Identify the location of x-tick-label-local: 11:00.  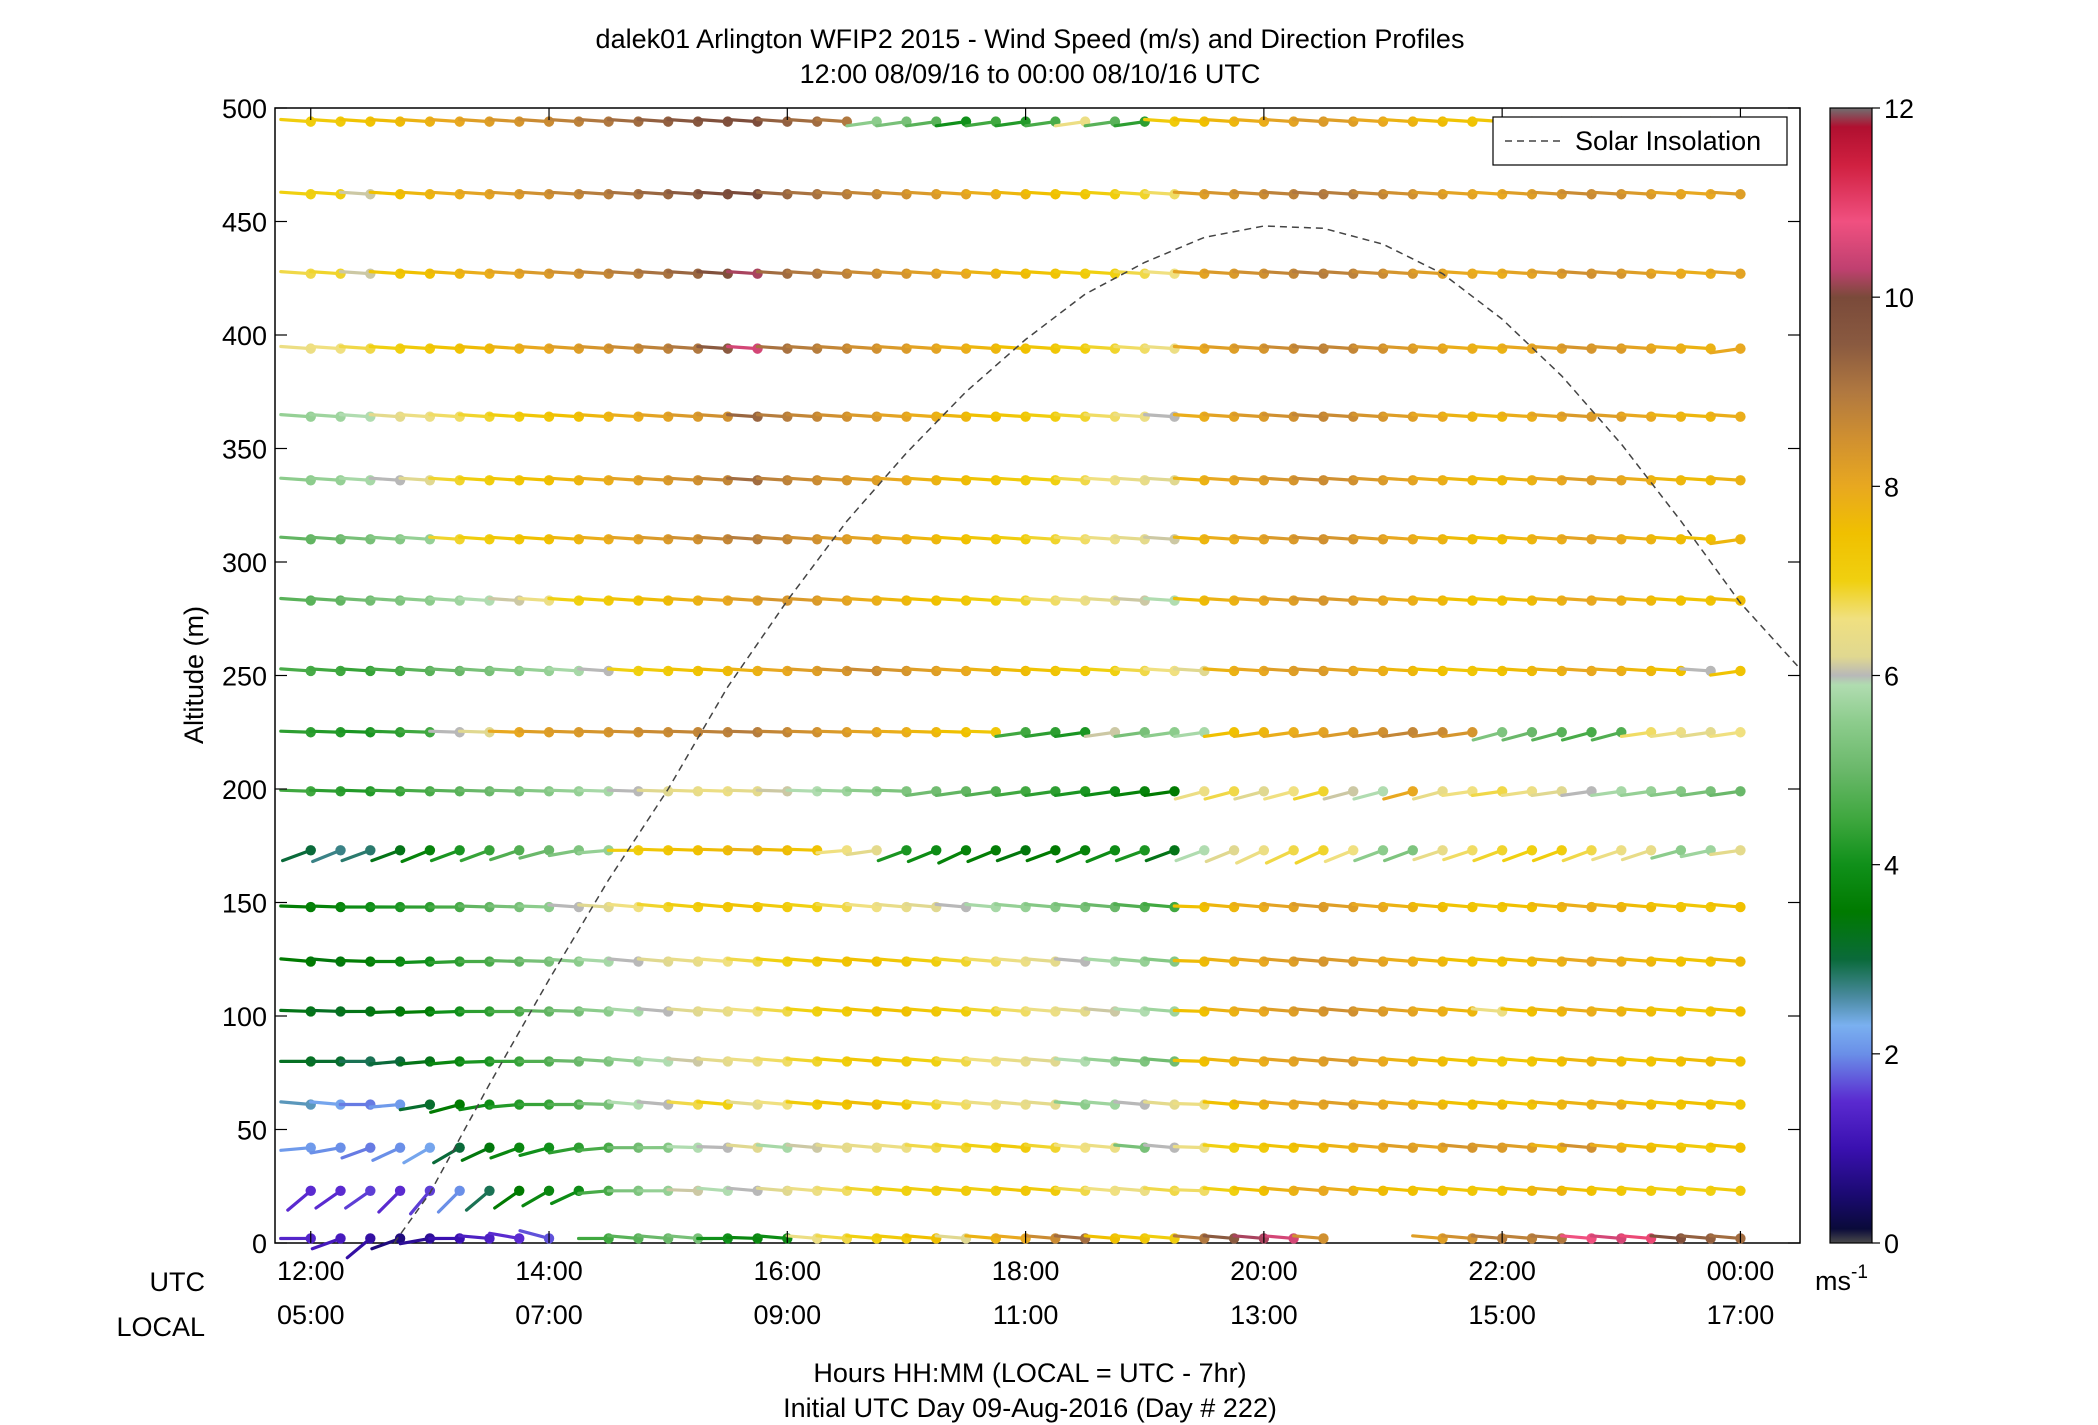
(1026, 1315).